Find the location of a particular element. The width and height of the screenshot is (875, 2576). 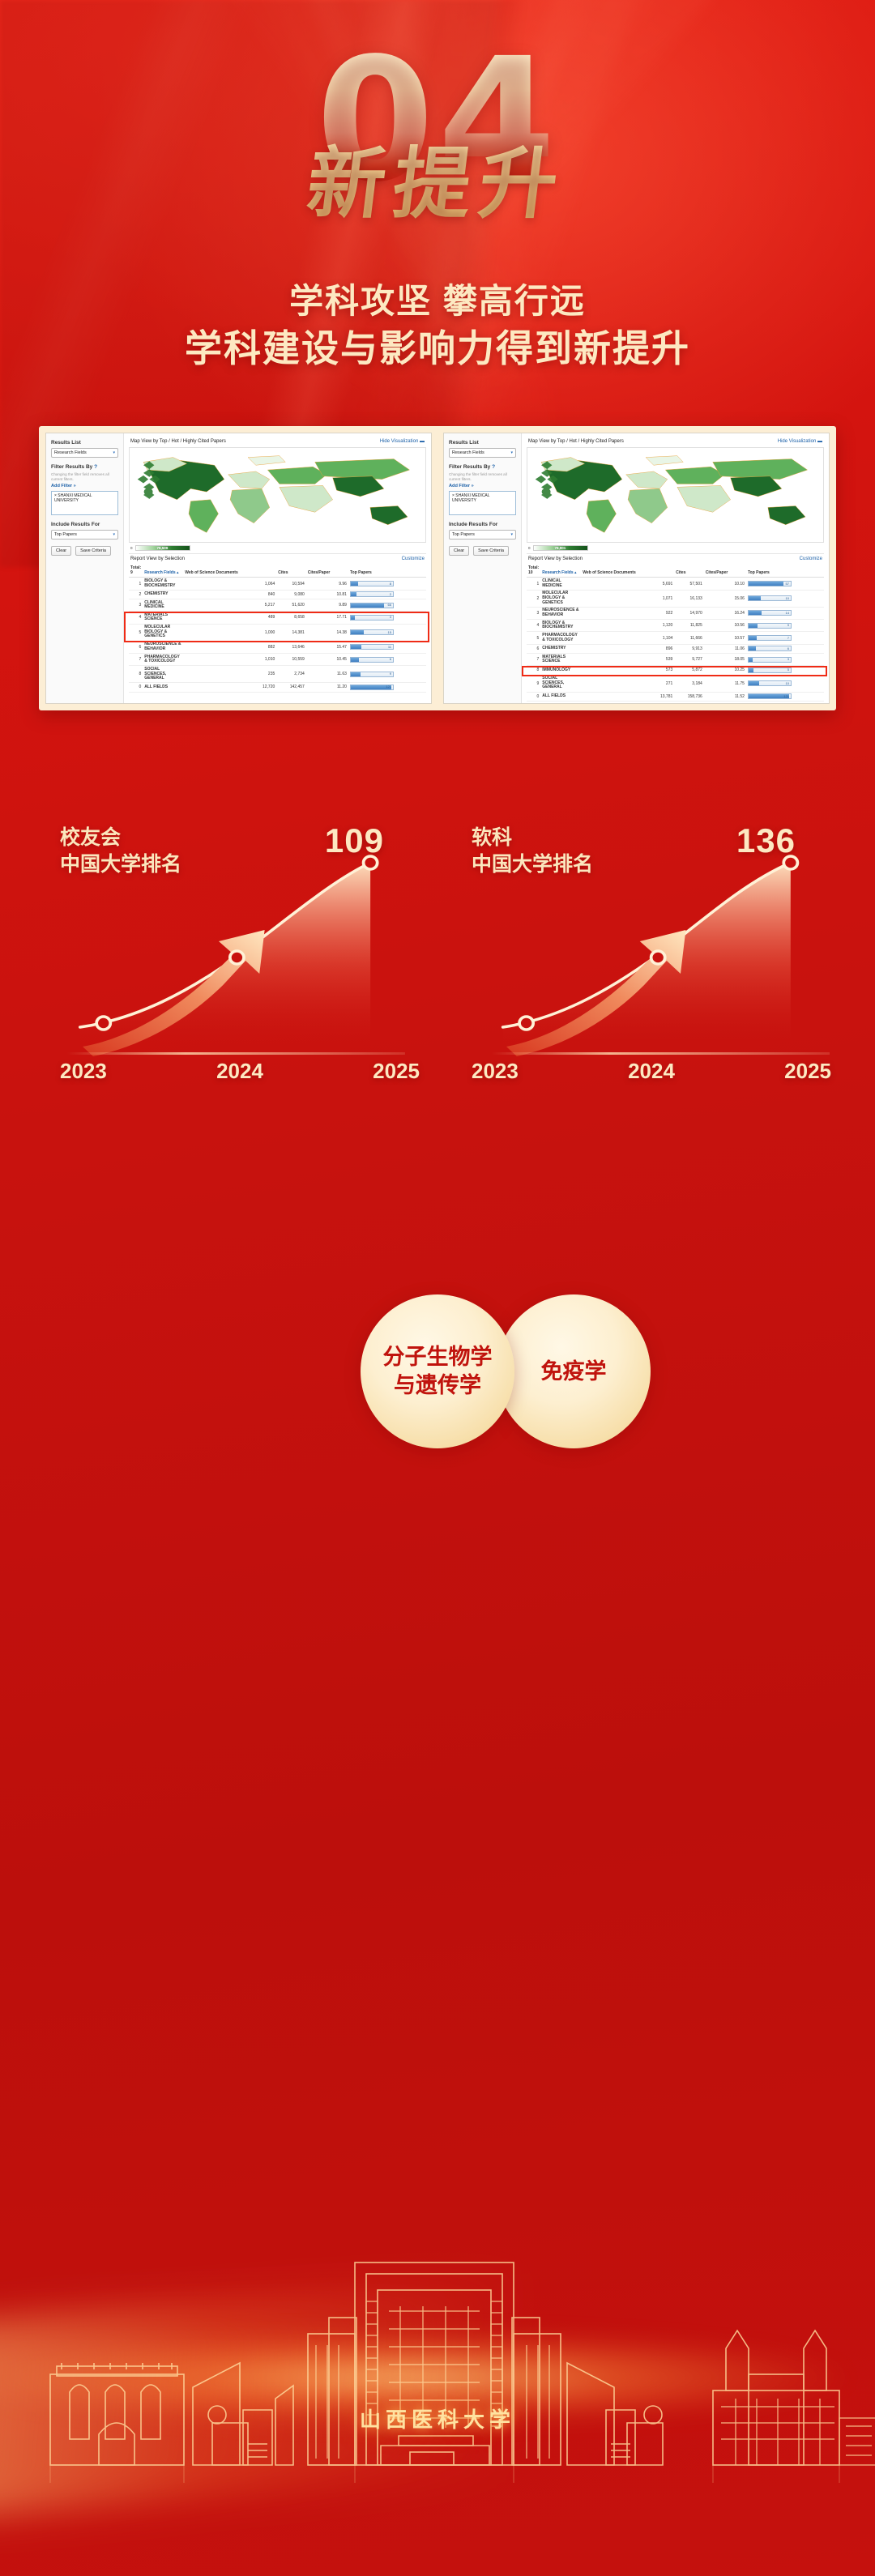

row-field: IMMUNOLOGY is located at coordinates (561, 671).